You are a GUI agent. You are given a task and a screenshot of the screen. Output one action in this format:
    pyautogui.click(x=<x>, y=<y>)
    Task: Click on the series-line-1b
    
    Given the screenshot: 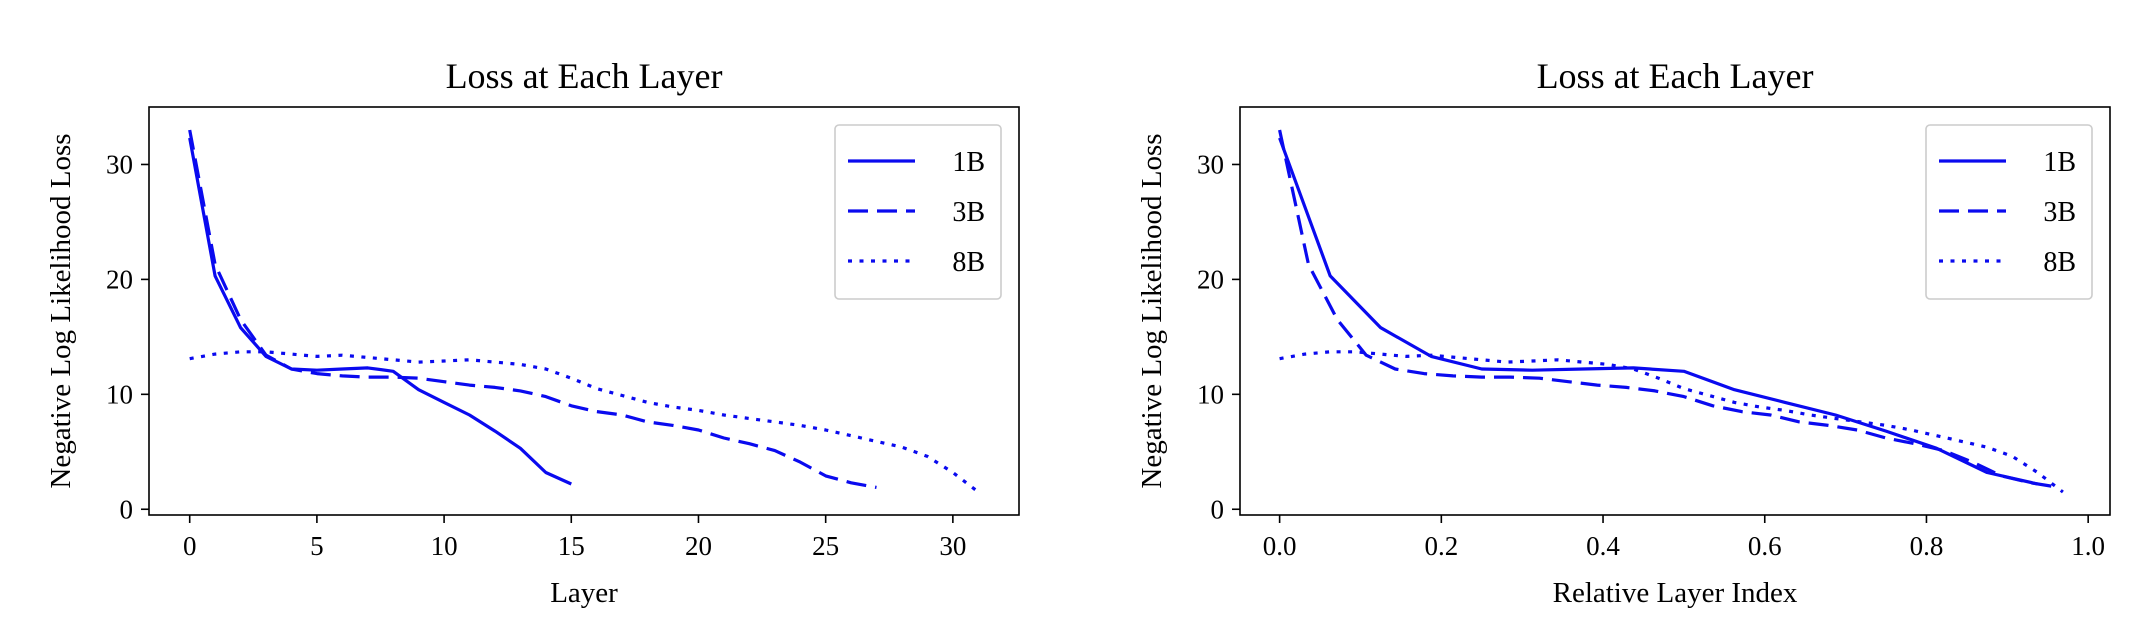 What is the action you would take?
    pyautogui.click(x=380, y=311)
    